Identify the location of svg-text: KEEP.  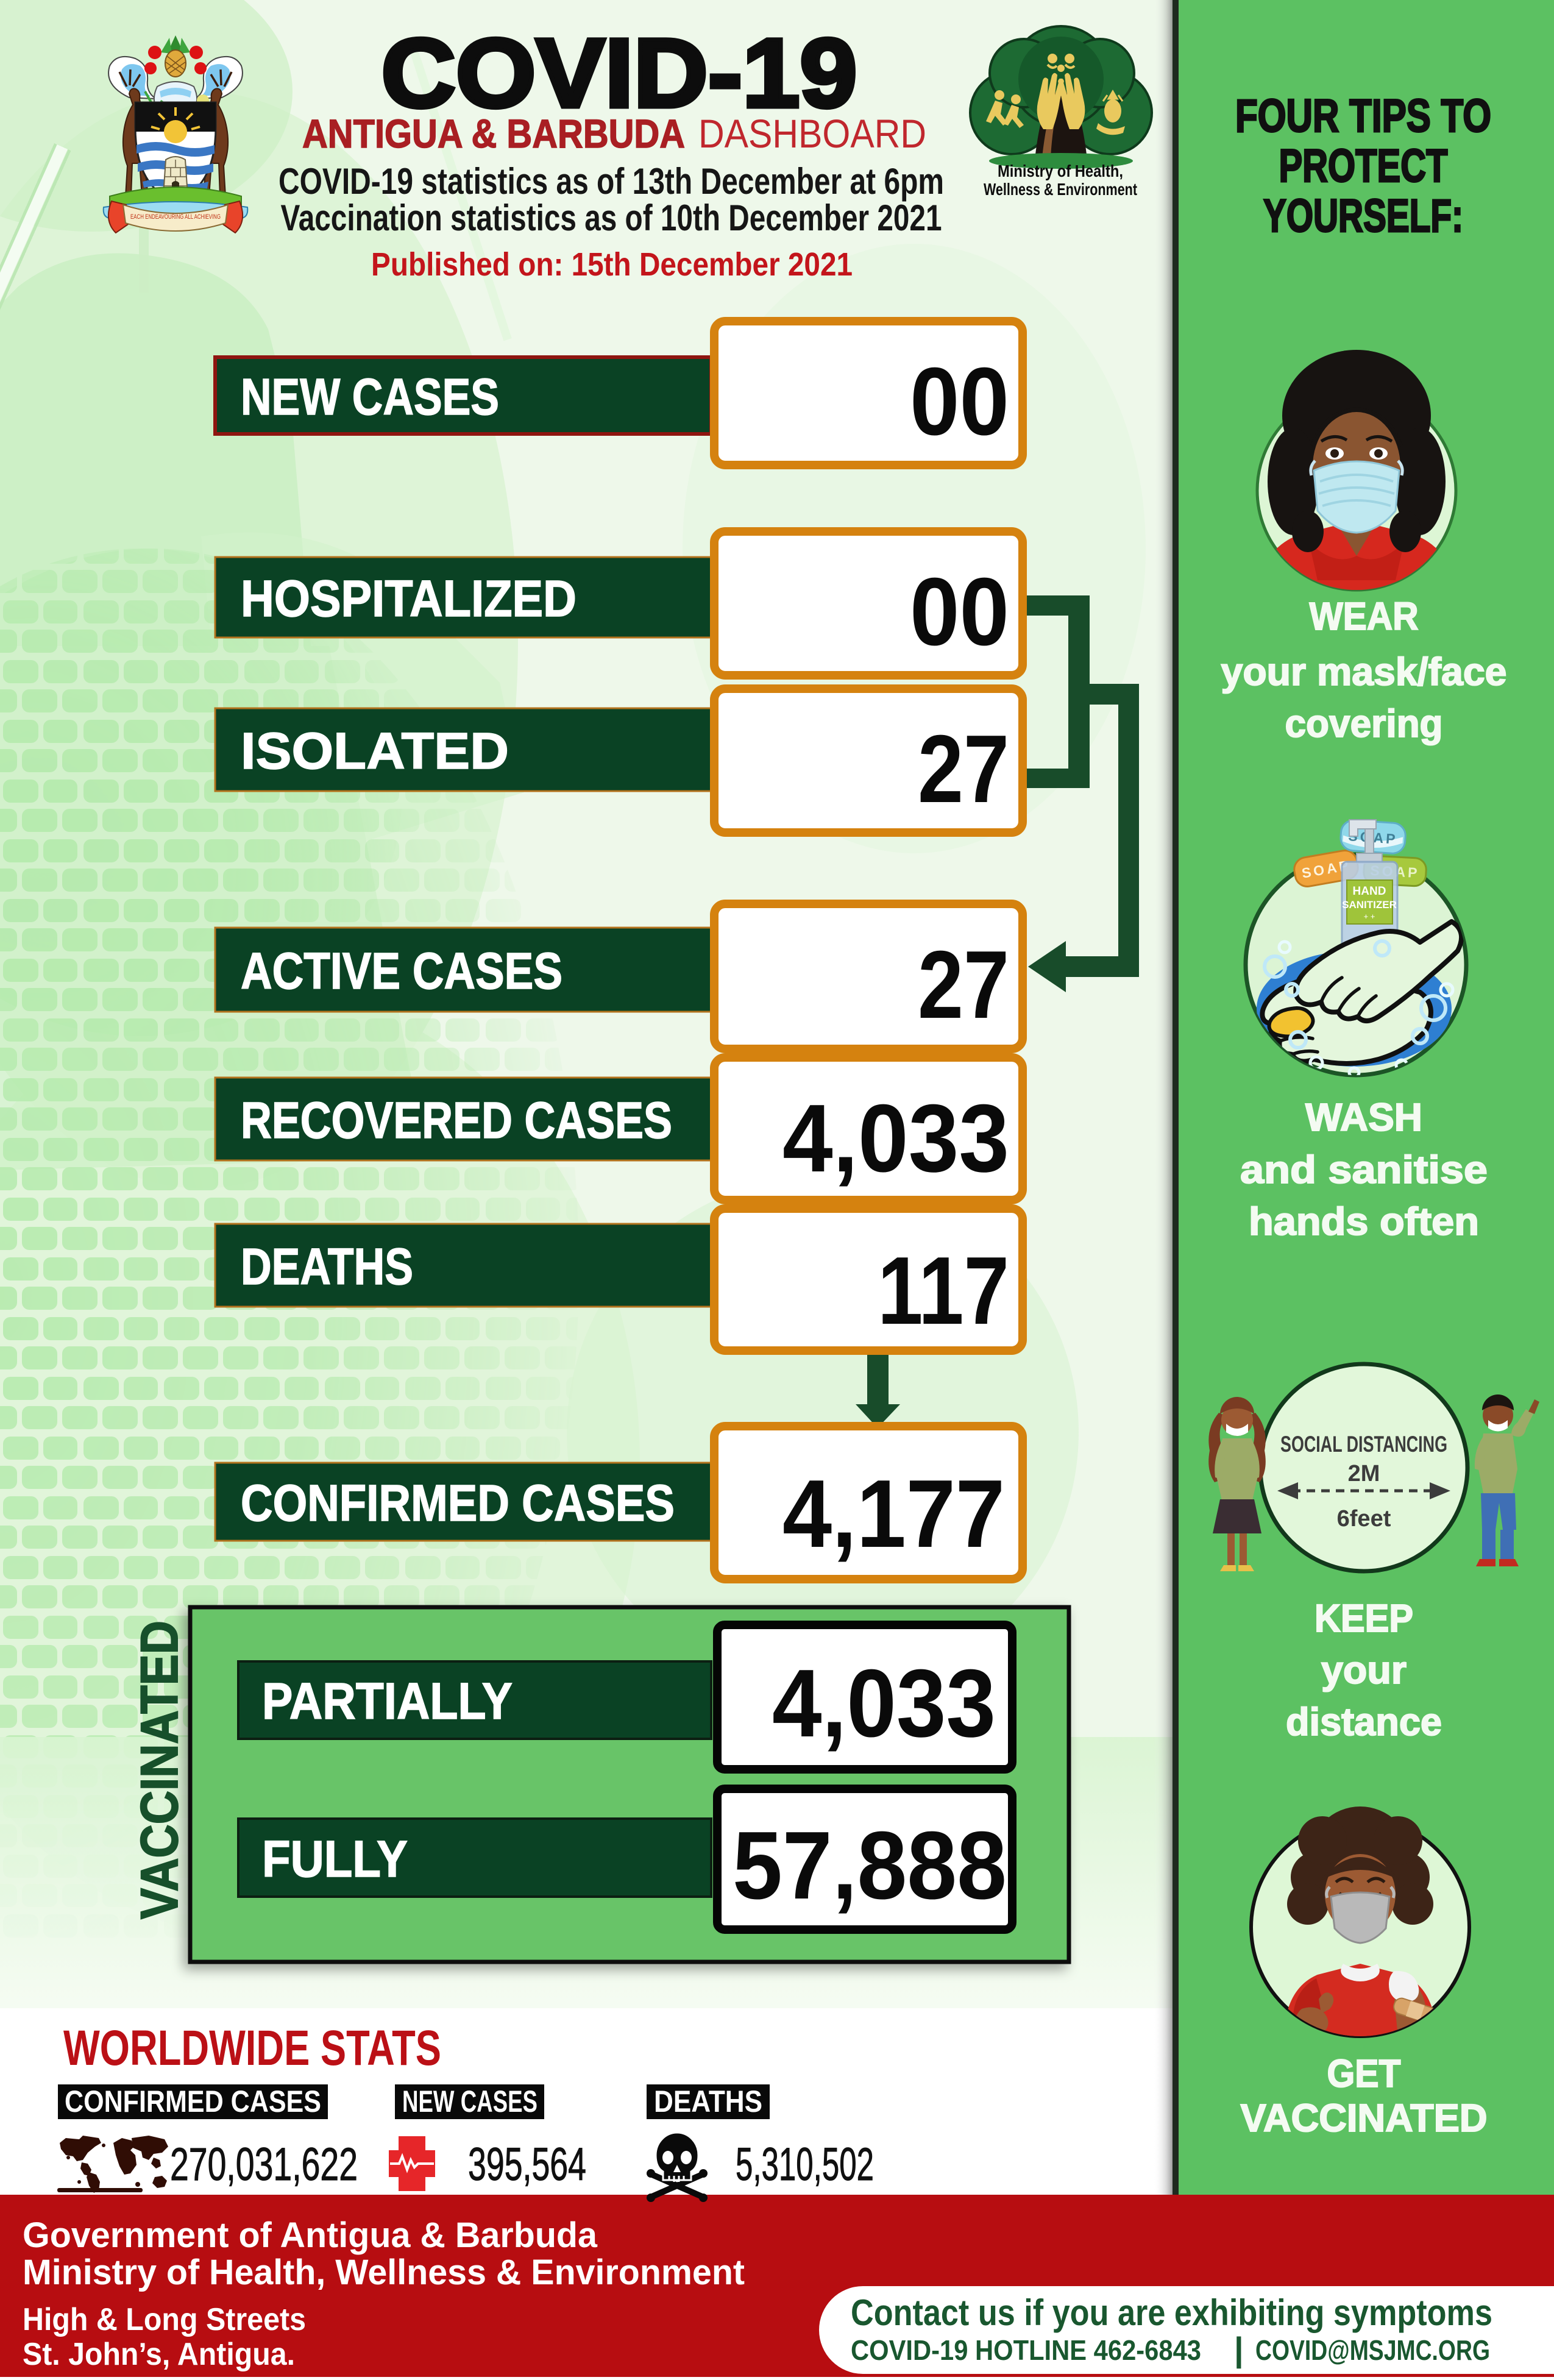
(1364, 1618).